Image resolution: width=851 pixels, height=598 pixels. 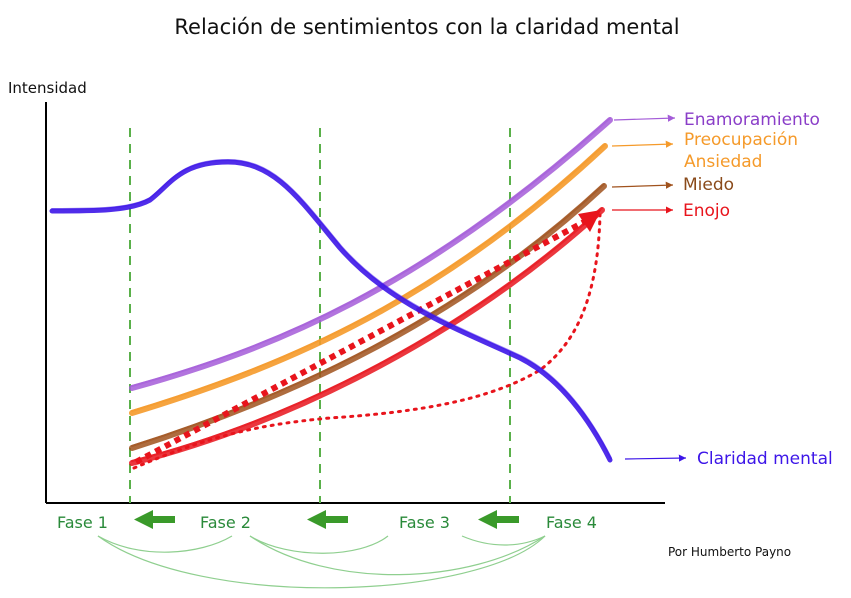 I want to click on enamoramiento-label: Enamoramiento, so click(x=752, y=120).